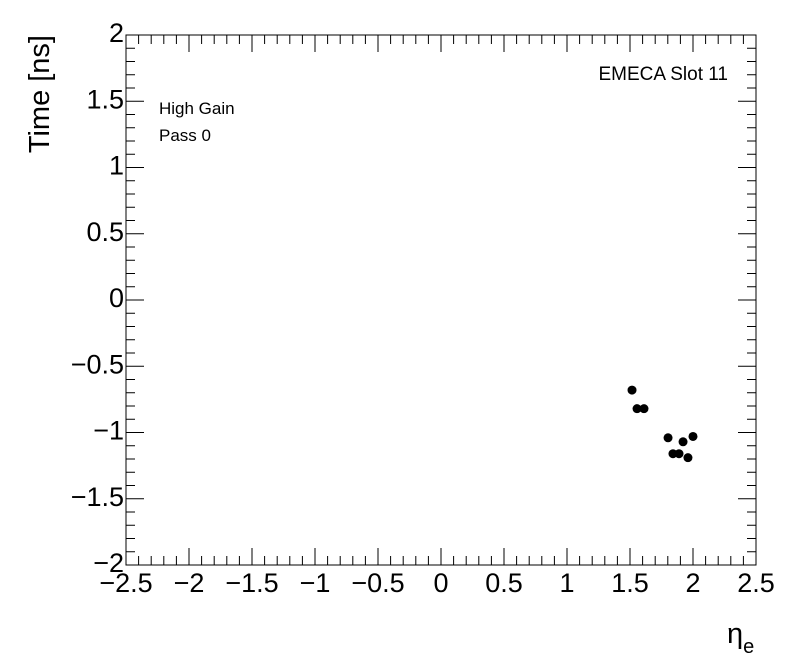 Image resolution: width=796 pixels, height=672 pixels. I want to click on x-tick-label: 0.5, so click(504, 583).